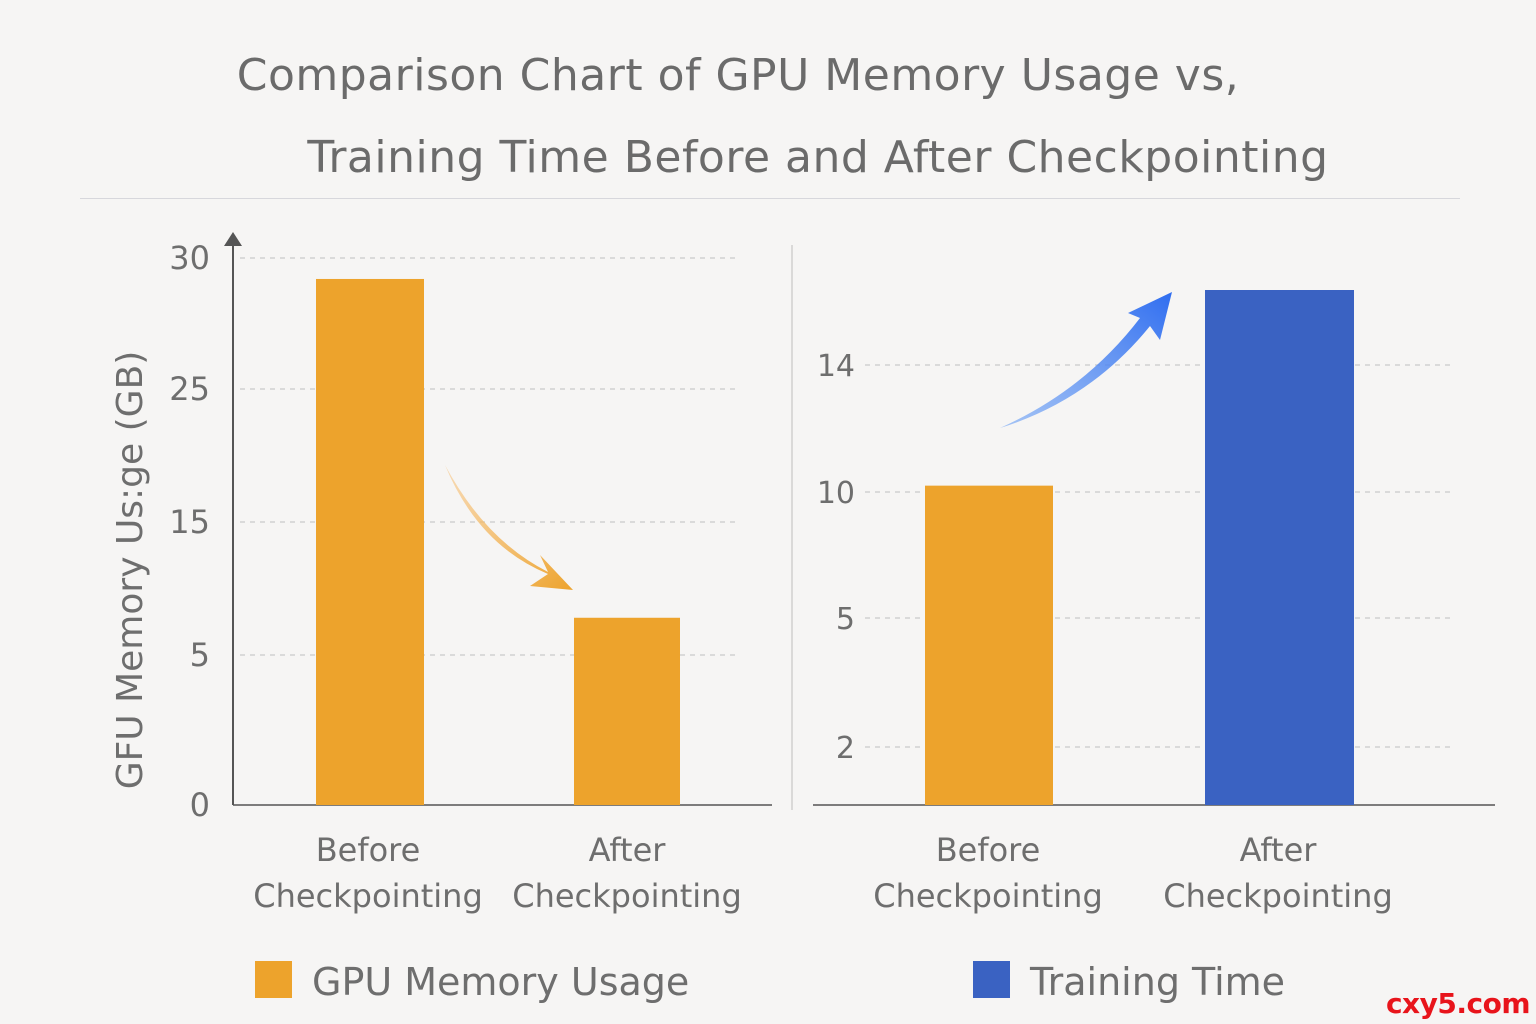 This screenshot has width=1536, height=1024. What do you see at coordinates (836, 366) in the screenshot?
I see `right-y-tick-14: 14` at bounding box center [836, 366].